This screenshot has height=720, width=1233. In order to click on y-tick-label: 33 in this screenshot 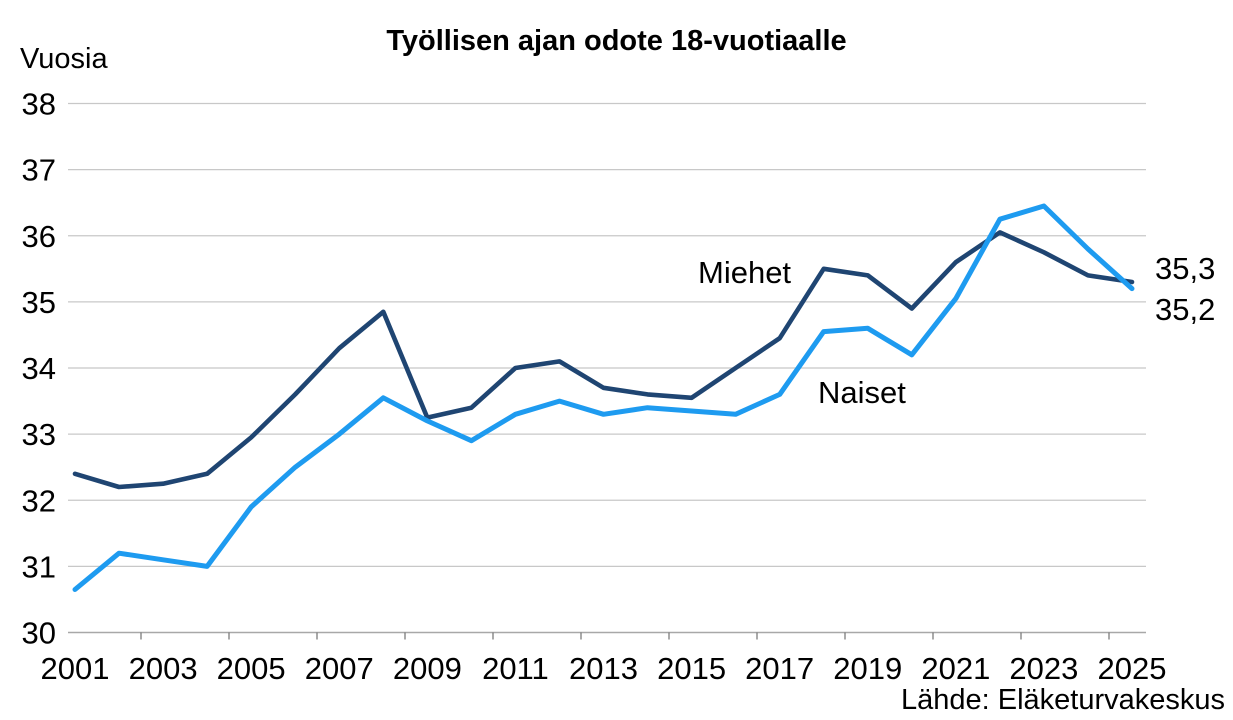, I will do `click(39, 434)`.